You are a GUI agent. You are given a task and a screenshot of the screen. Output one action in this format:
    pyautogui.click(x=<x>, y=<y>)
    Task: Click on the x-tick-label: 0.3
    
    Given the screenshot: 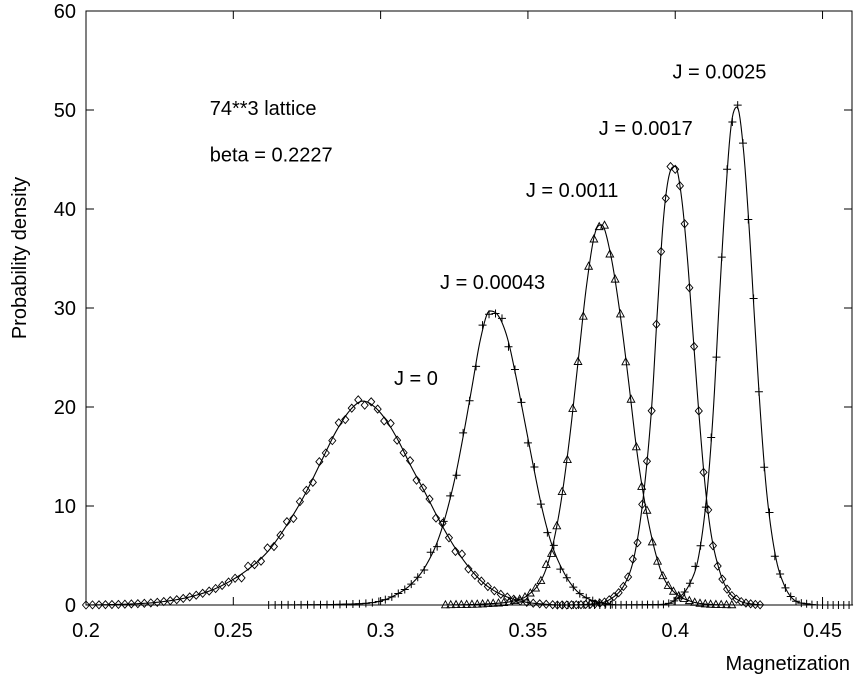 What is the action you would take?
    pyautogui.click(x=381, y=631)
    